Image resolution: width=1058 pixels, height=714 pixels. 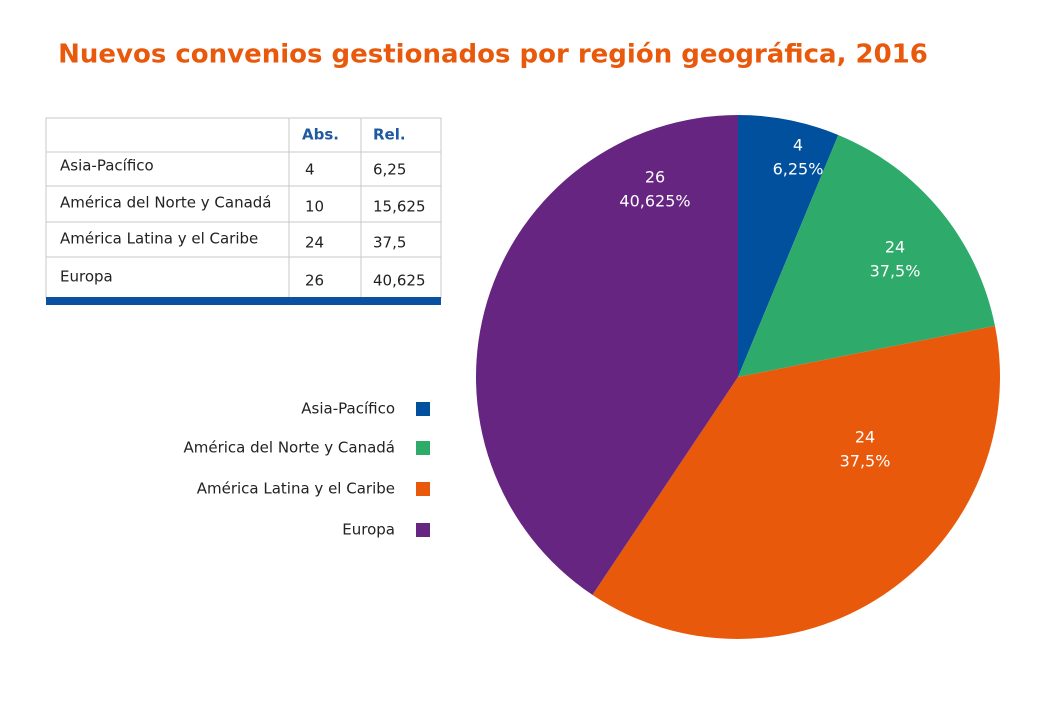 What do you see at coordinates (389, 243) in the screenshot?
I see `table-cell: 37,5` at bounding box center [389, 243].